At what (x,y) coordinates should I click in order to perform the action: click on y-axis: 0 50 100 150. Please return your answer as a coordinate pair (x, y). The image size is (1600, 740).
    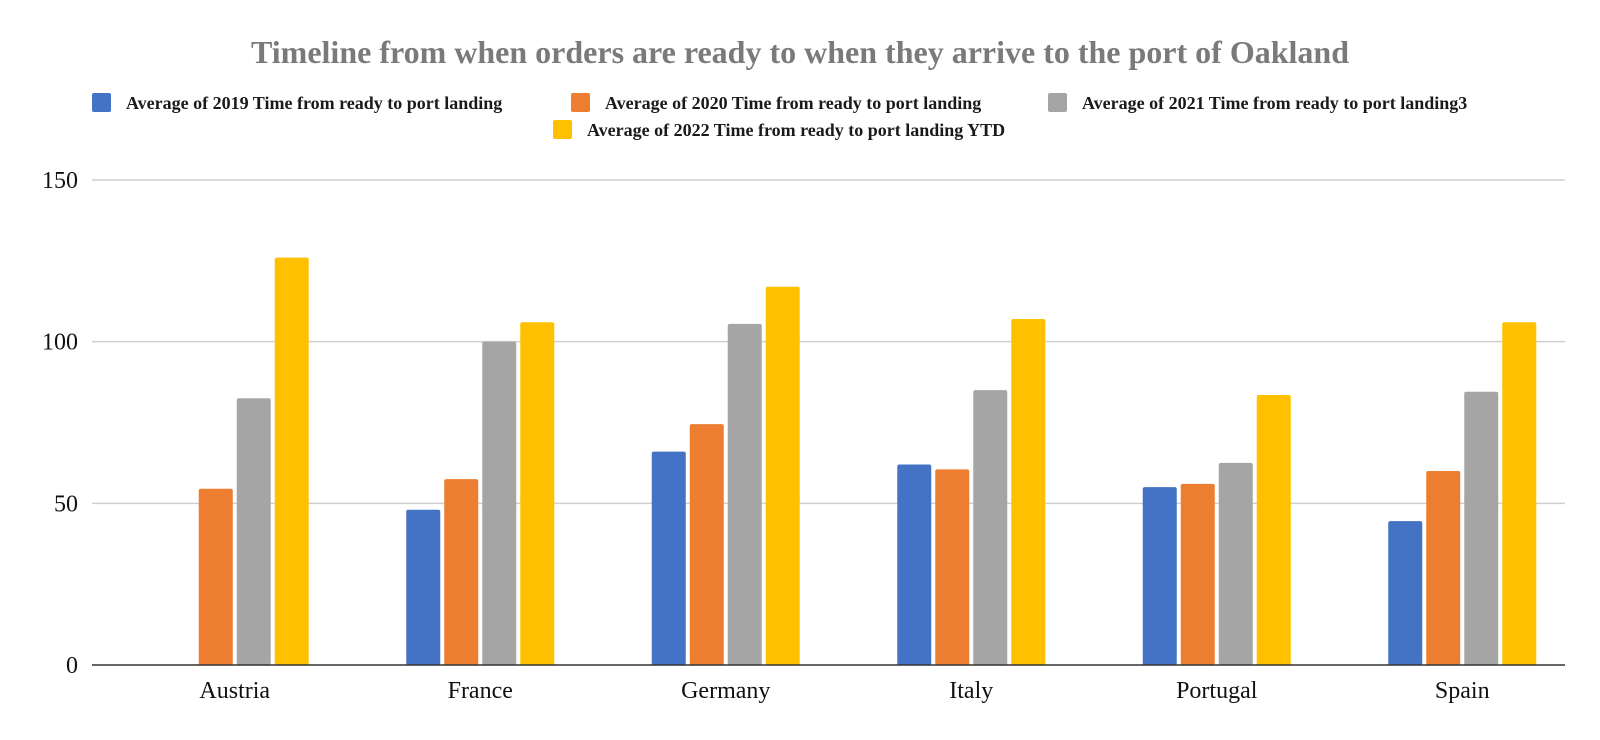
    Looking at the image, I should click on (60, 423).